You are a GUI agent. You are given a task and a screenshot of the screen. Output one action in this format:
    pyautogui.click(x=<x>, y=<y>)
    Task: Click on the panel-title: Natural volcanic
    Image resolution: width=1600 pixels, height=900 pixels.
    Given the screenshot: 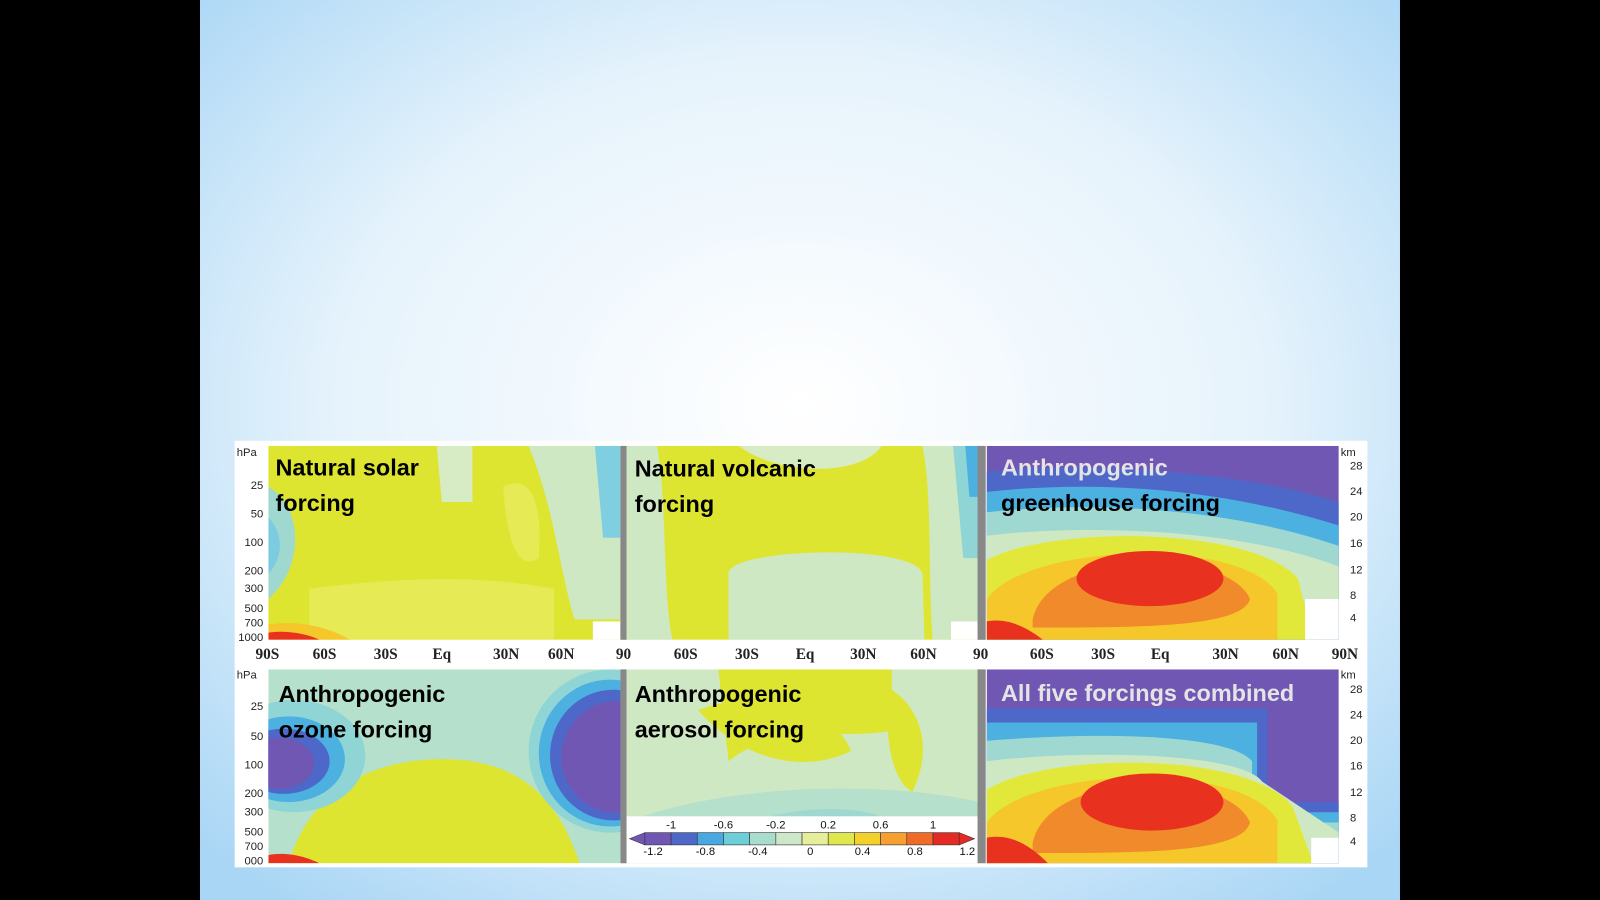 What is the action you would take?
    pyautogui.click(x=725, y=469)
    